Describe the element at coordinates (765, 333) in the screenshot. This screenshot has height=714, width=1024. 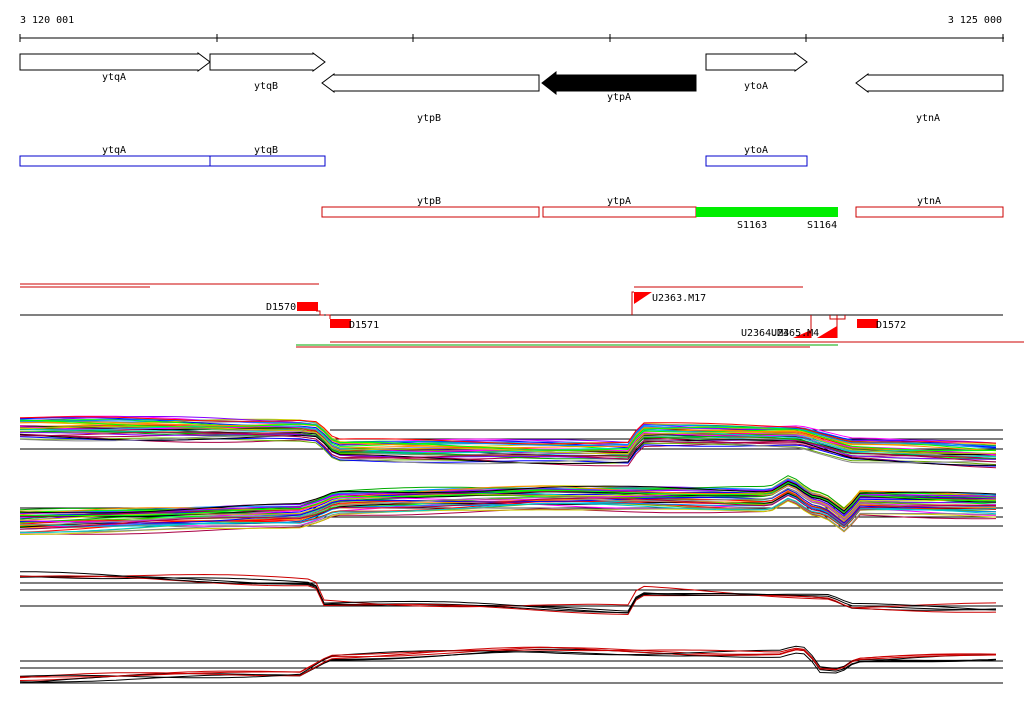
I see `signal-label: U2364.M4` at that location.